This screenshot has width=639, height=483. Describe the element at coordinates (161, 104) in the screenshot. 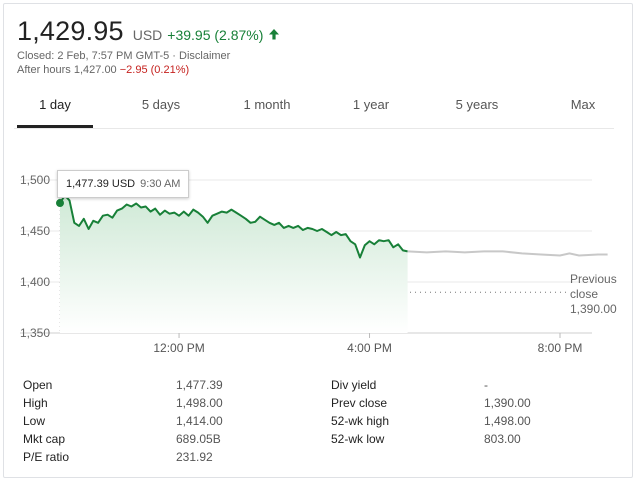

I see `tab-5-days: 5 days` at that location.